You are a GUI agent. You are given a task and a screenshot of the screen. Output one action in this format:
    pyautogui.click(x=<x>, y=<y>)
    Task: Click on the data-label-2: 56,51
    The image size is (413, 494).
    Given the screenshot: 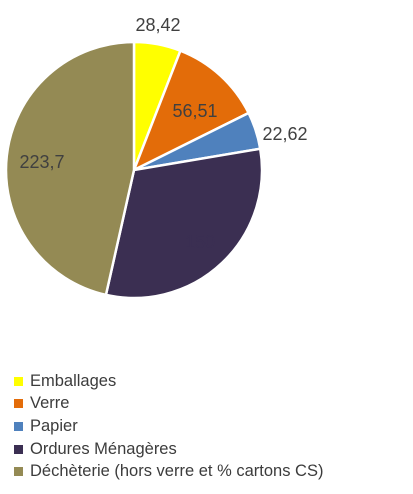 What is the action you would take?
    pyautogui.click(x=194, y=111)
    